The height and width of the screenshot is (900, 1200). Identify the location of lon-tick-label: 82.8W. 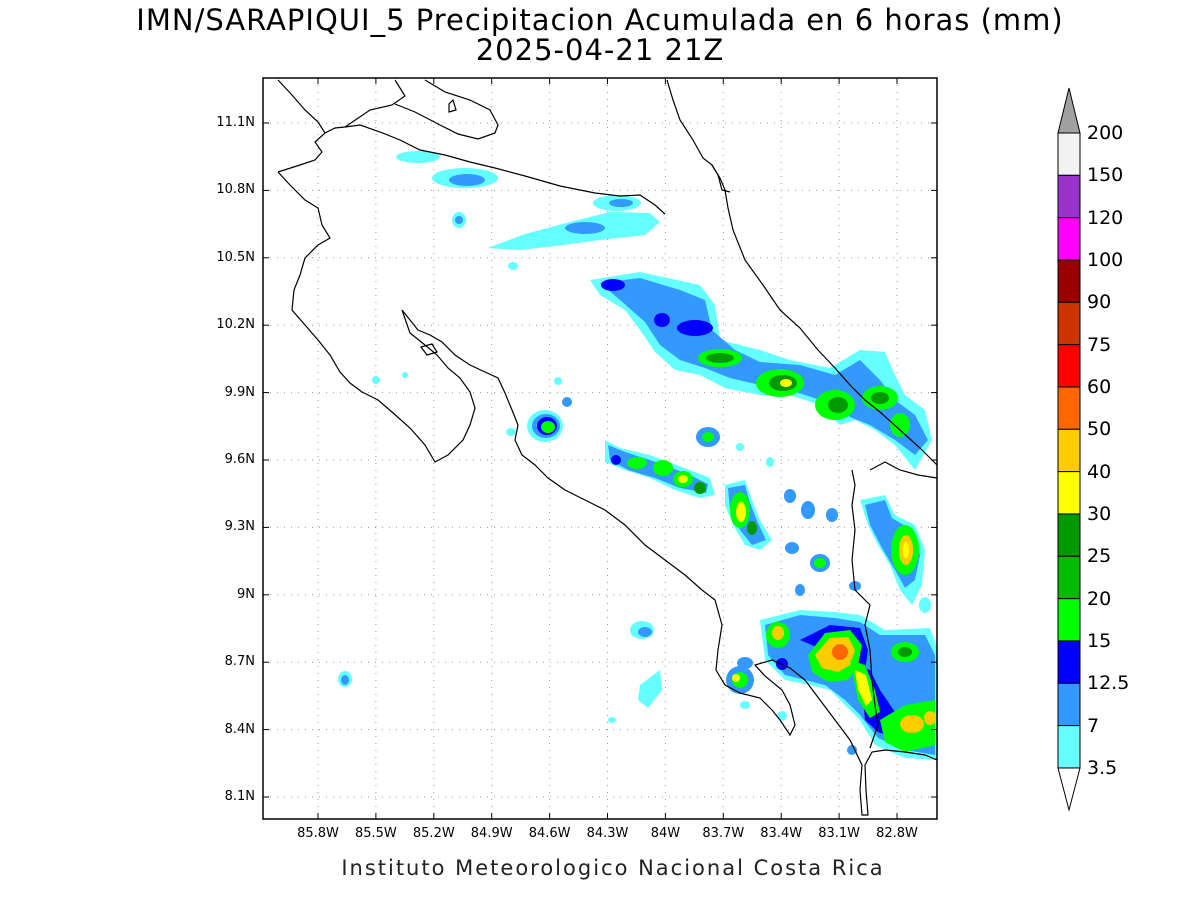
(897, 833).